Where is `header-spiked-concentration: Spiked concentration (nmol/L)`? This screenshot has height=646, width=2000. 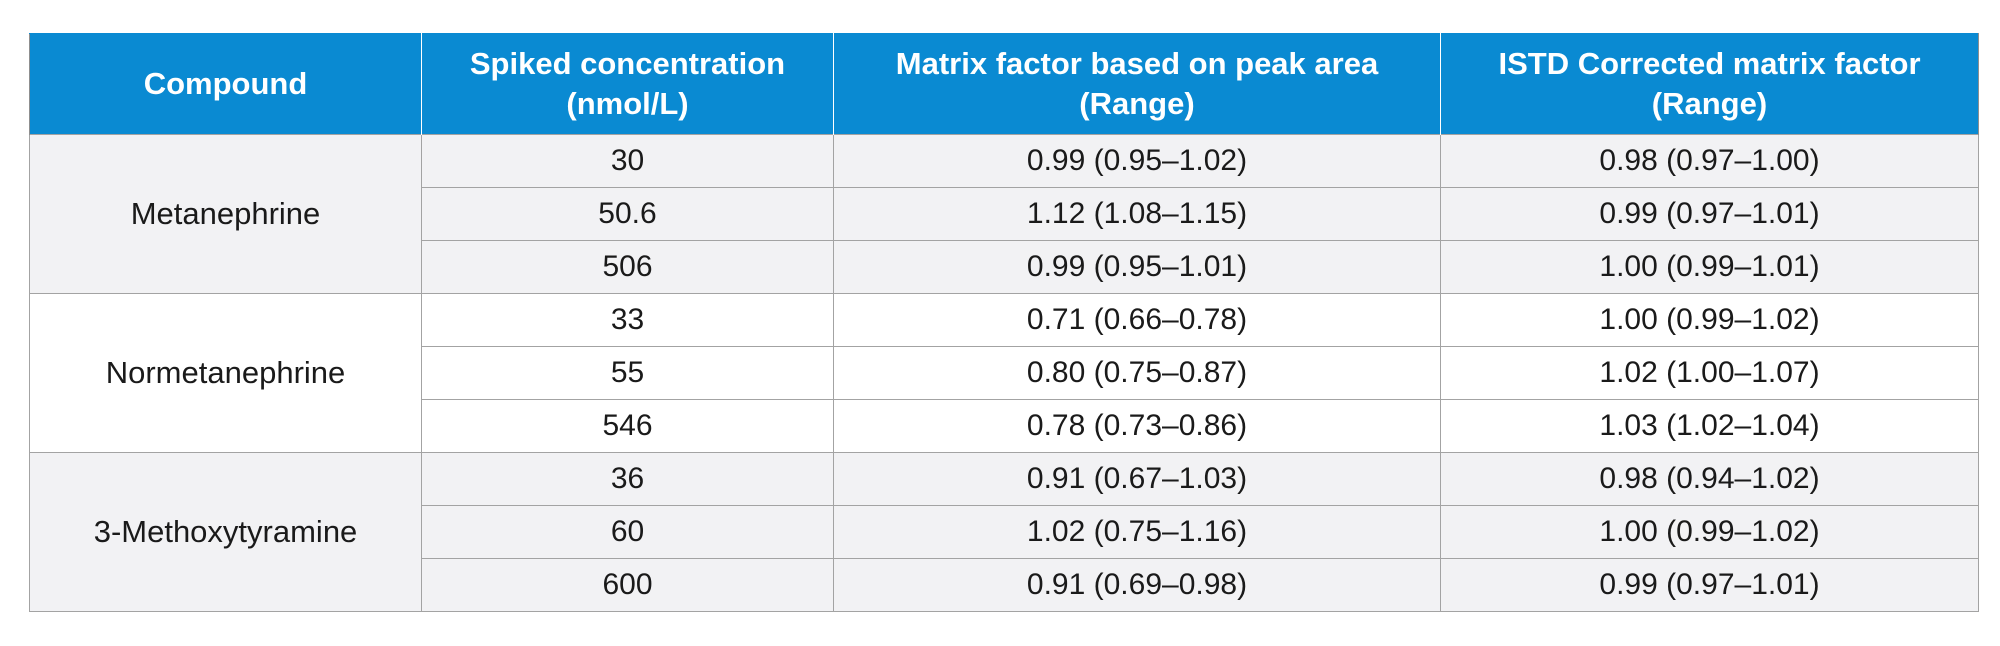 header-spiked-concentration: Spiked concentration (nmol/L) is located at coordinates (627, 84).